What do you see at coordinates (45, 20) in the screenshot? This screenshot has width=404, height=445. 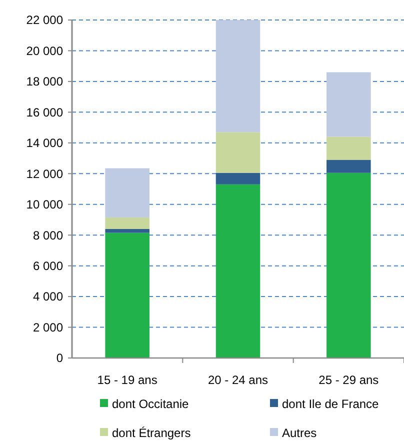 I see `y-tick-label: 22 000` at bounding box center [45, 20].